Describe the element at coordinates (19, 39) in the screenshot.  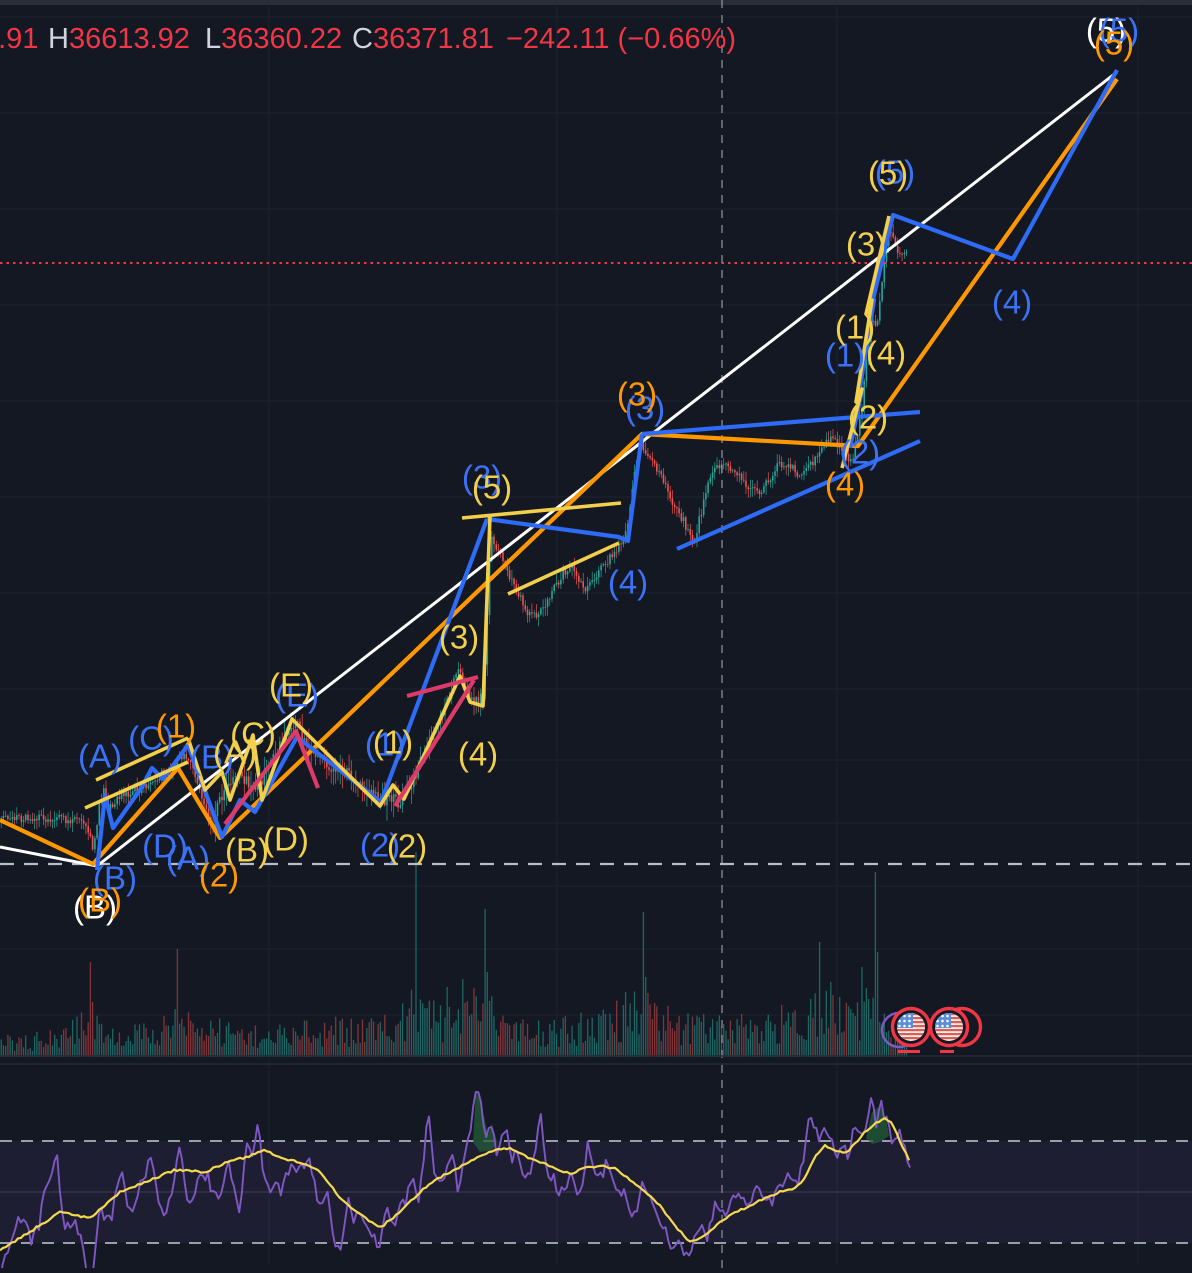
I see `svg-text: 1.91` at that location.